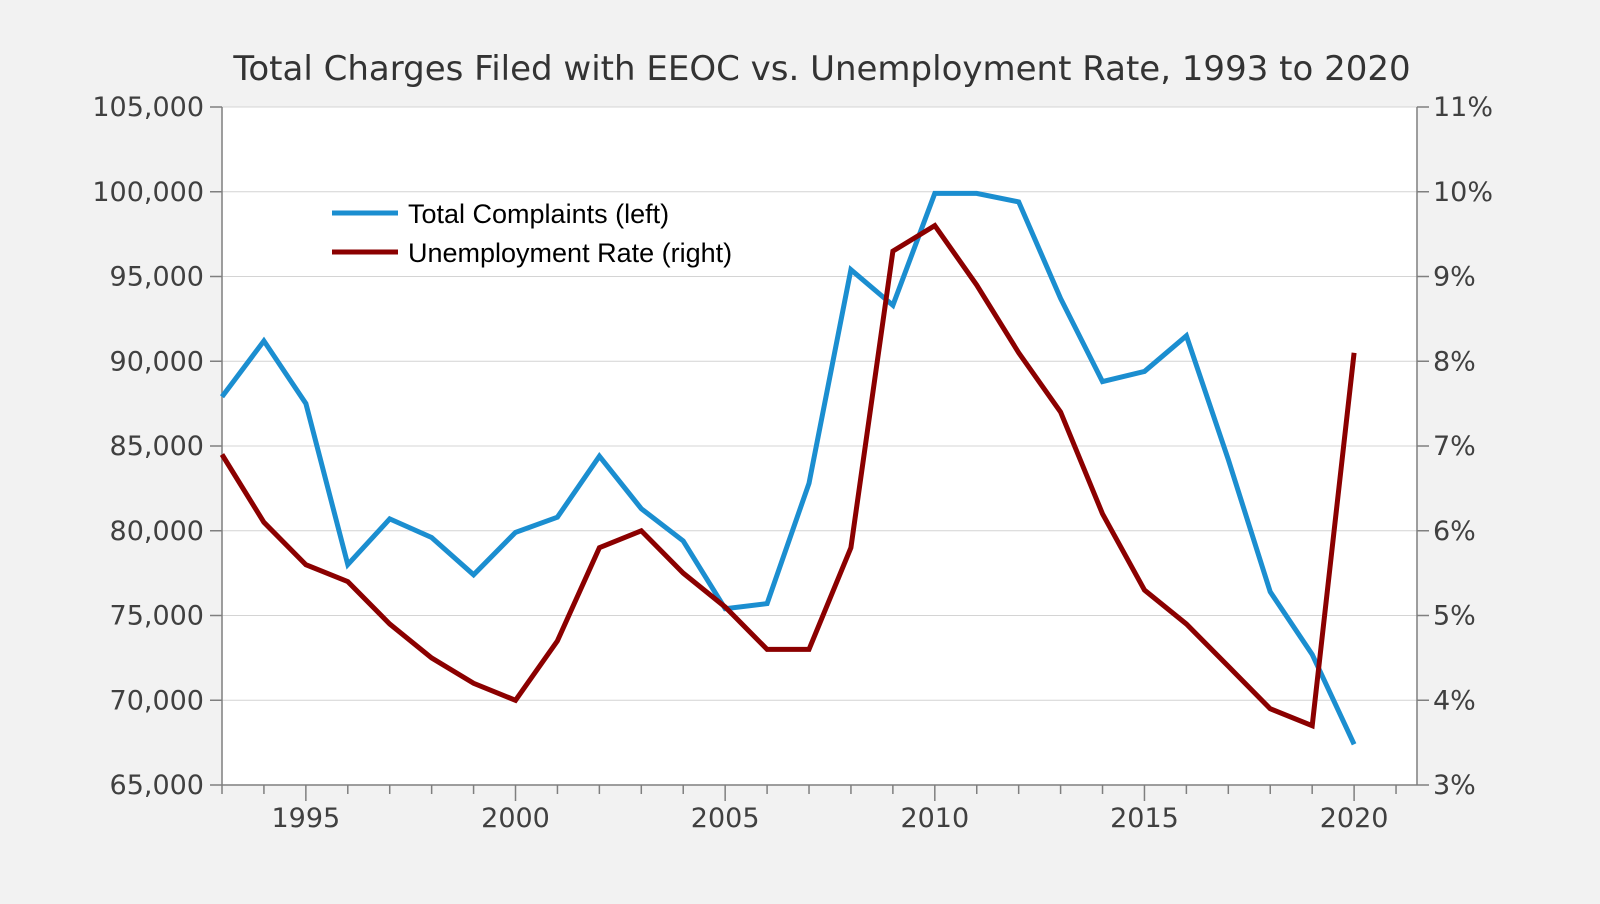 Image resolution: width=1600 pixels, height=904 pixels. I want to click on y-left-tick-label: 85,000, so click(157, 446).